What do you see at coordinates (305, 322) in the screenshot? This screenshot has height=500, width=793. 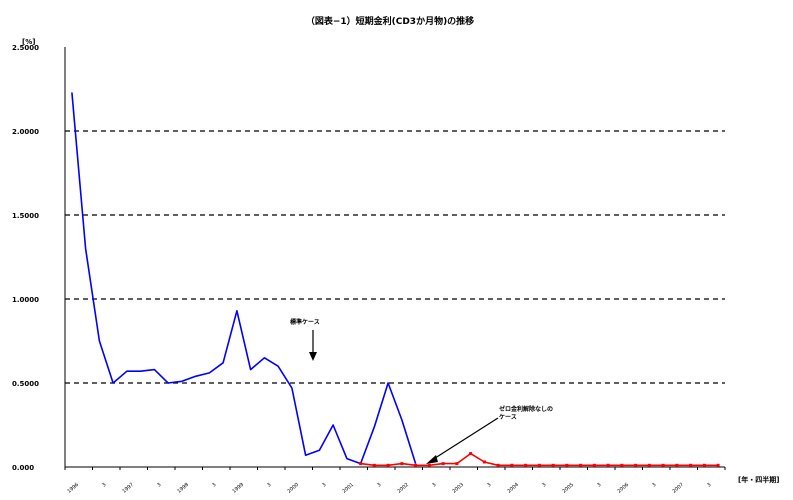 I see `annotation-label: 標準ケース` at bounding box center [305, 322].